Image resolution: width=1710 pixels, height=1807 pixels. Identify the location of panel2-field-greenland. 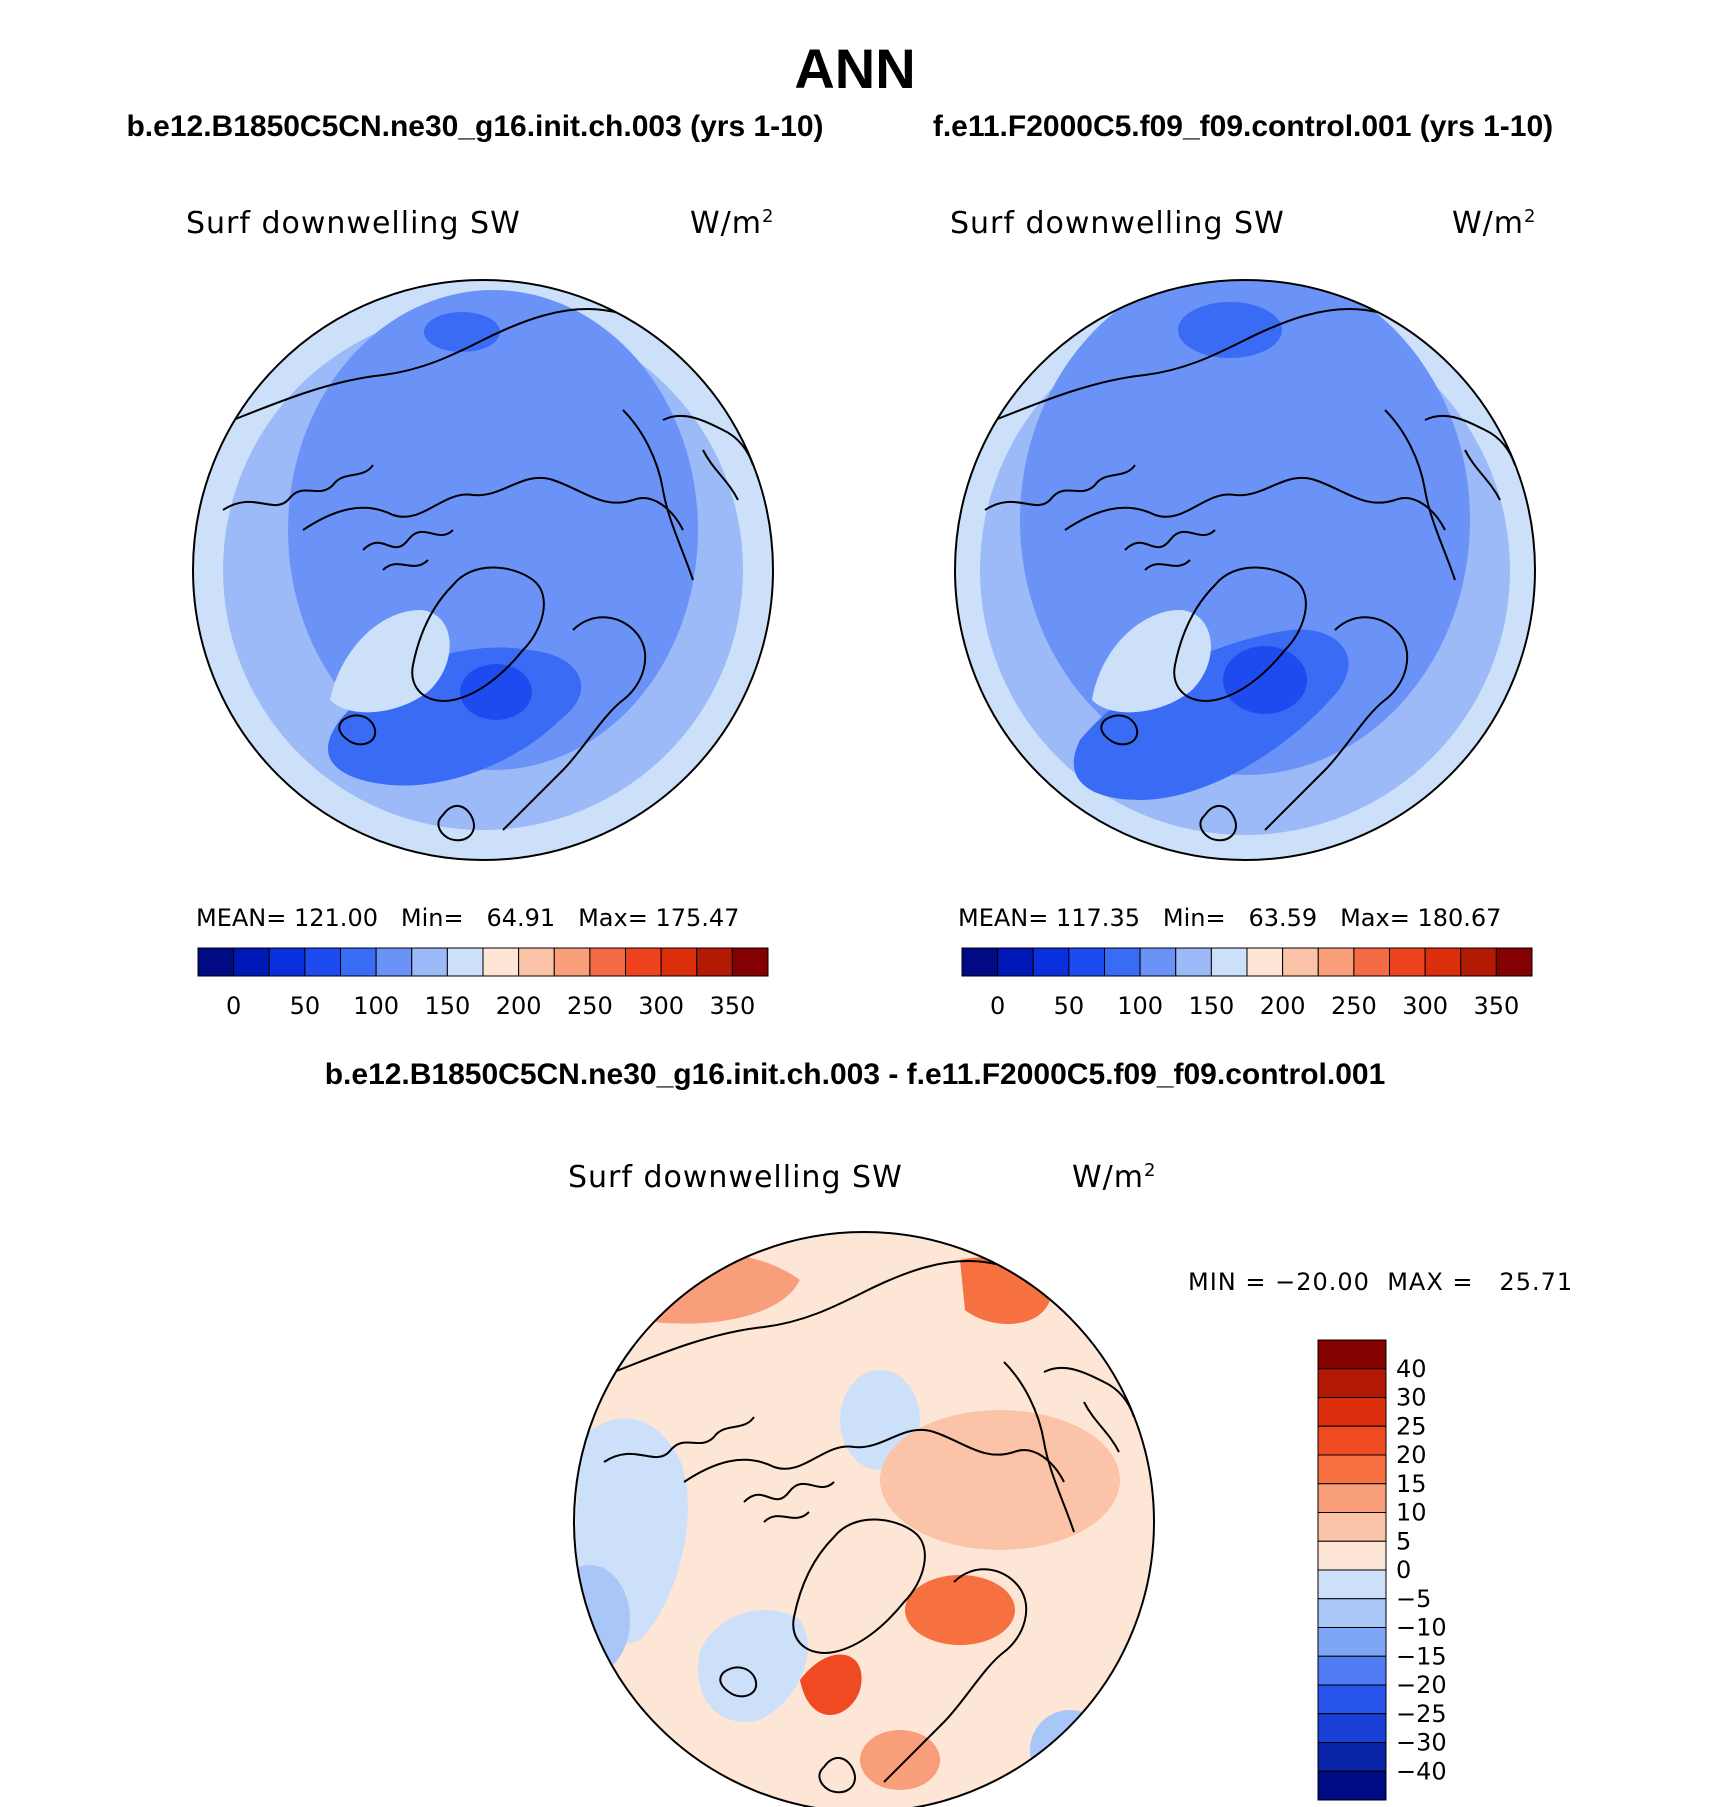
(1151, 661).